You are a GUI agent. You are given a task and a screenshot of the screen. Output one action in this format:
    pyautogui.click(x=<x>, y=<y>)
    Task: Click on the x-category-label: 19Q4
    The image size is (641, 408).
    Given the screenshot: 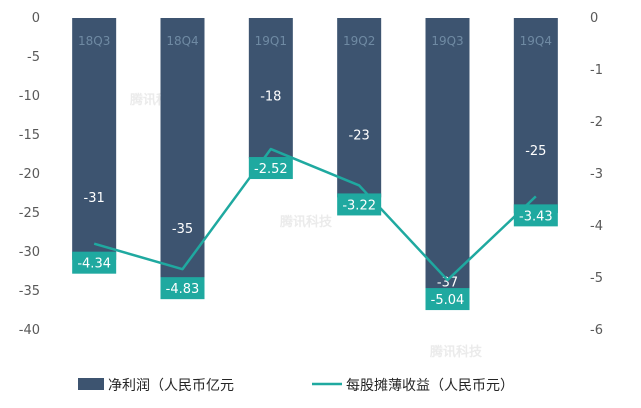 What is the action you would take?
    pyautogui.click(x=536, y=41)
    